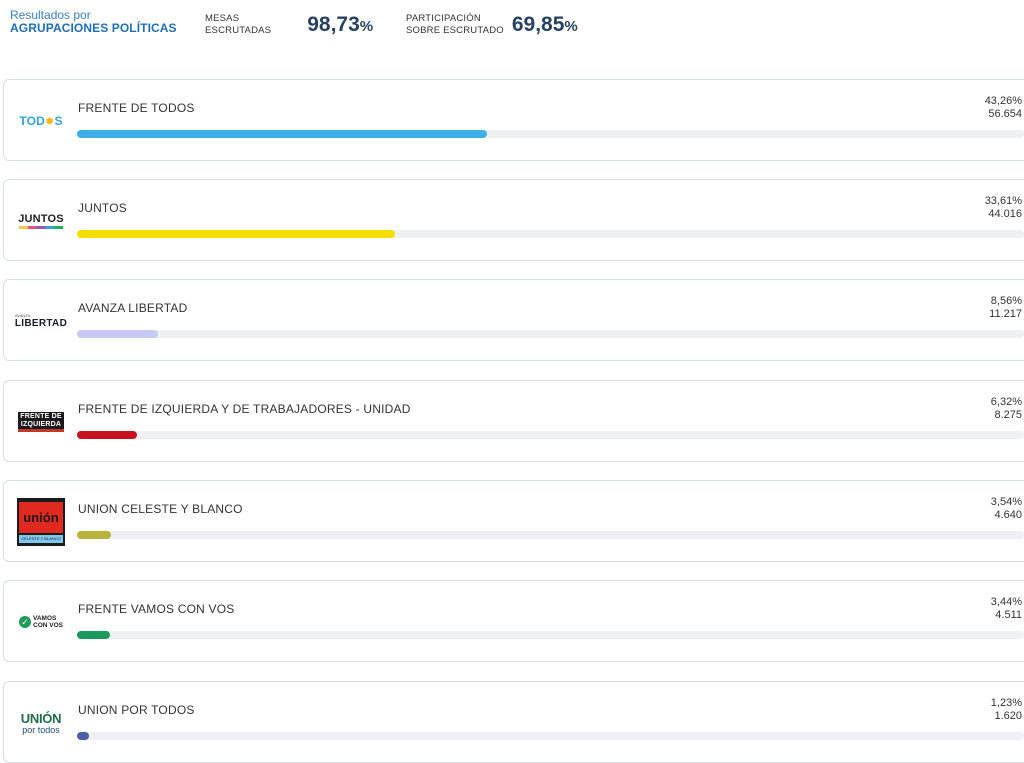 The image size is (1024, 763). I want to click on mesas-value-percent-sign: %, so click(366, 26).